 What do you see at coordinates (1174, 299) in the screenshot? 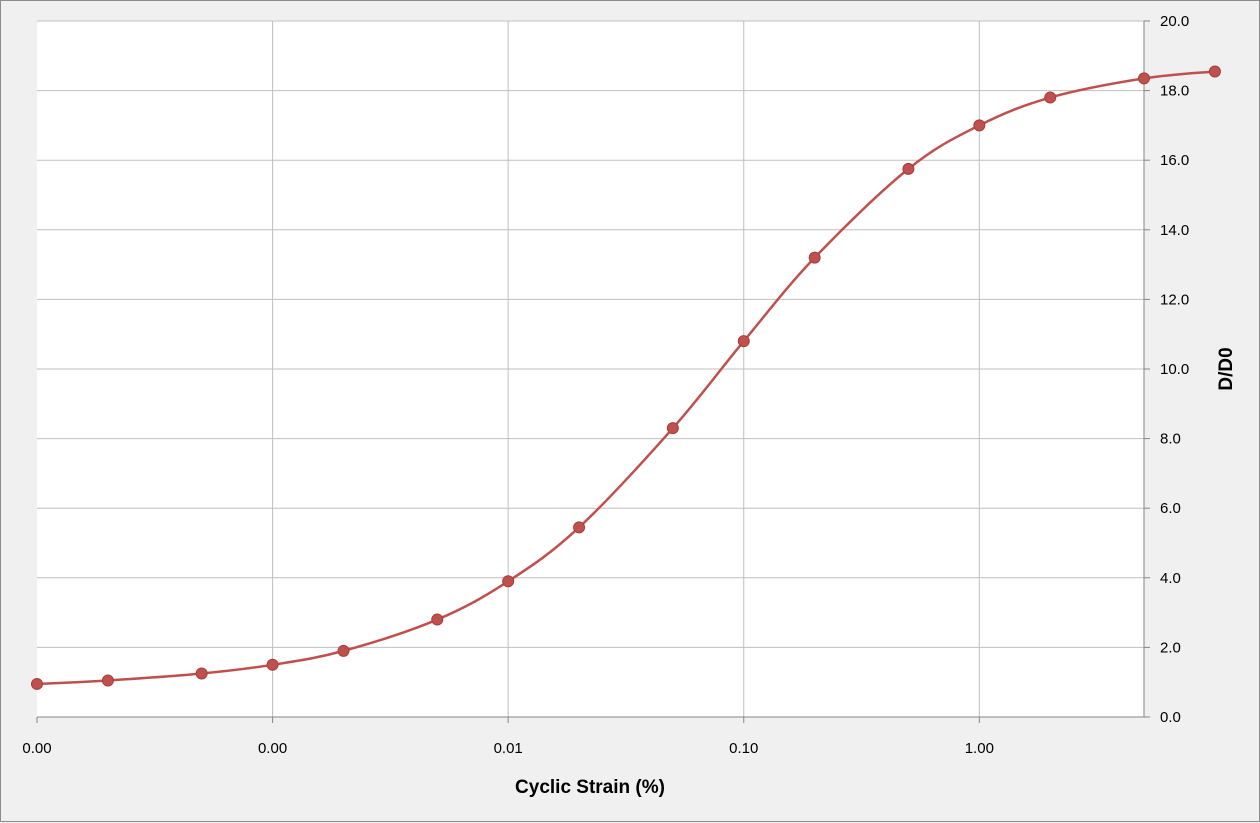
I see `y-tick-label: 12.0` at bounding box center [1174, 299].